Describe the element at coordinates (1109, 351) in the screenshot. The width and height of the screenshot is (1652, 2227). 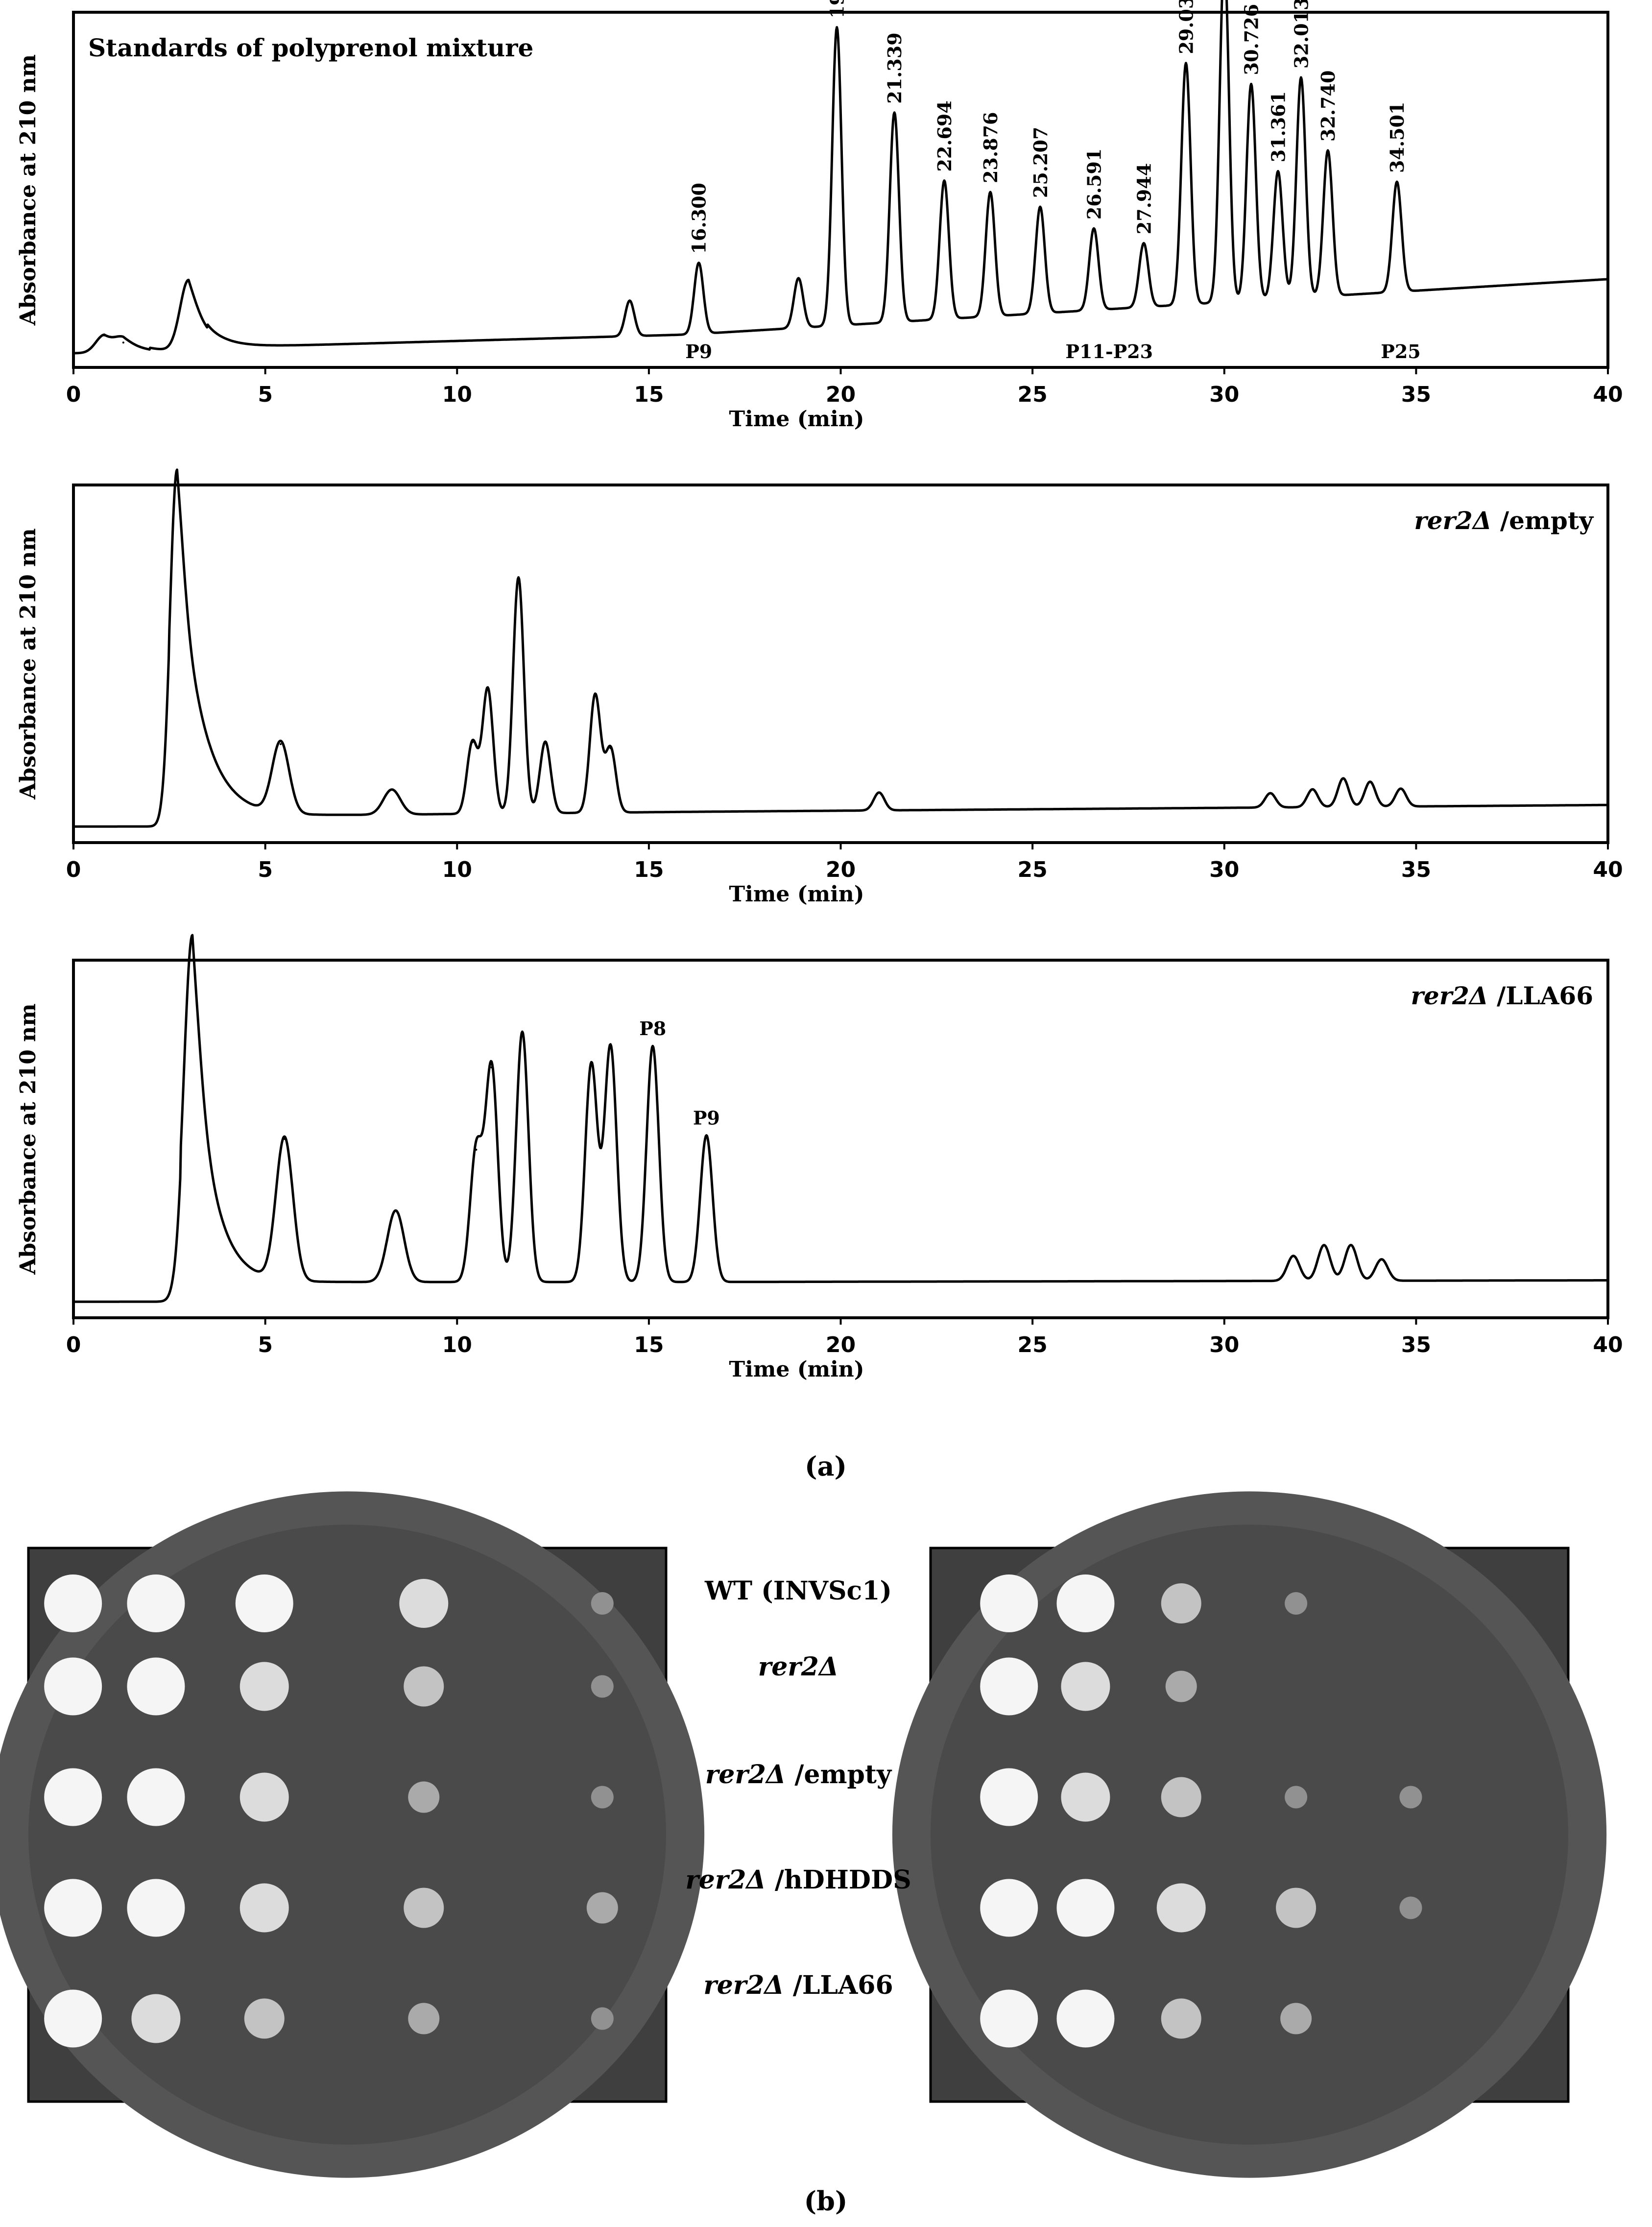
I see `region-annotation: P11-P23` at that location.